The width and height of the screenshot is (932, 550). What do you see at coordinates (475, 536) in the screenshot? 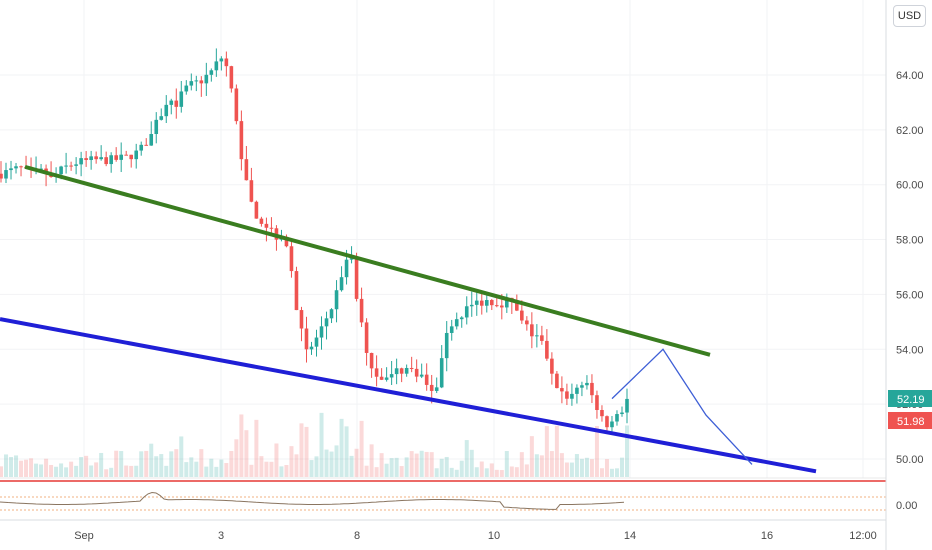
I see `time-axis: Sep 3 8 10 14 16 12:00` at bounding box center [475, 536].